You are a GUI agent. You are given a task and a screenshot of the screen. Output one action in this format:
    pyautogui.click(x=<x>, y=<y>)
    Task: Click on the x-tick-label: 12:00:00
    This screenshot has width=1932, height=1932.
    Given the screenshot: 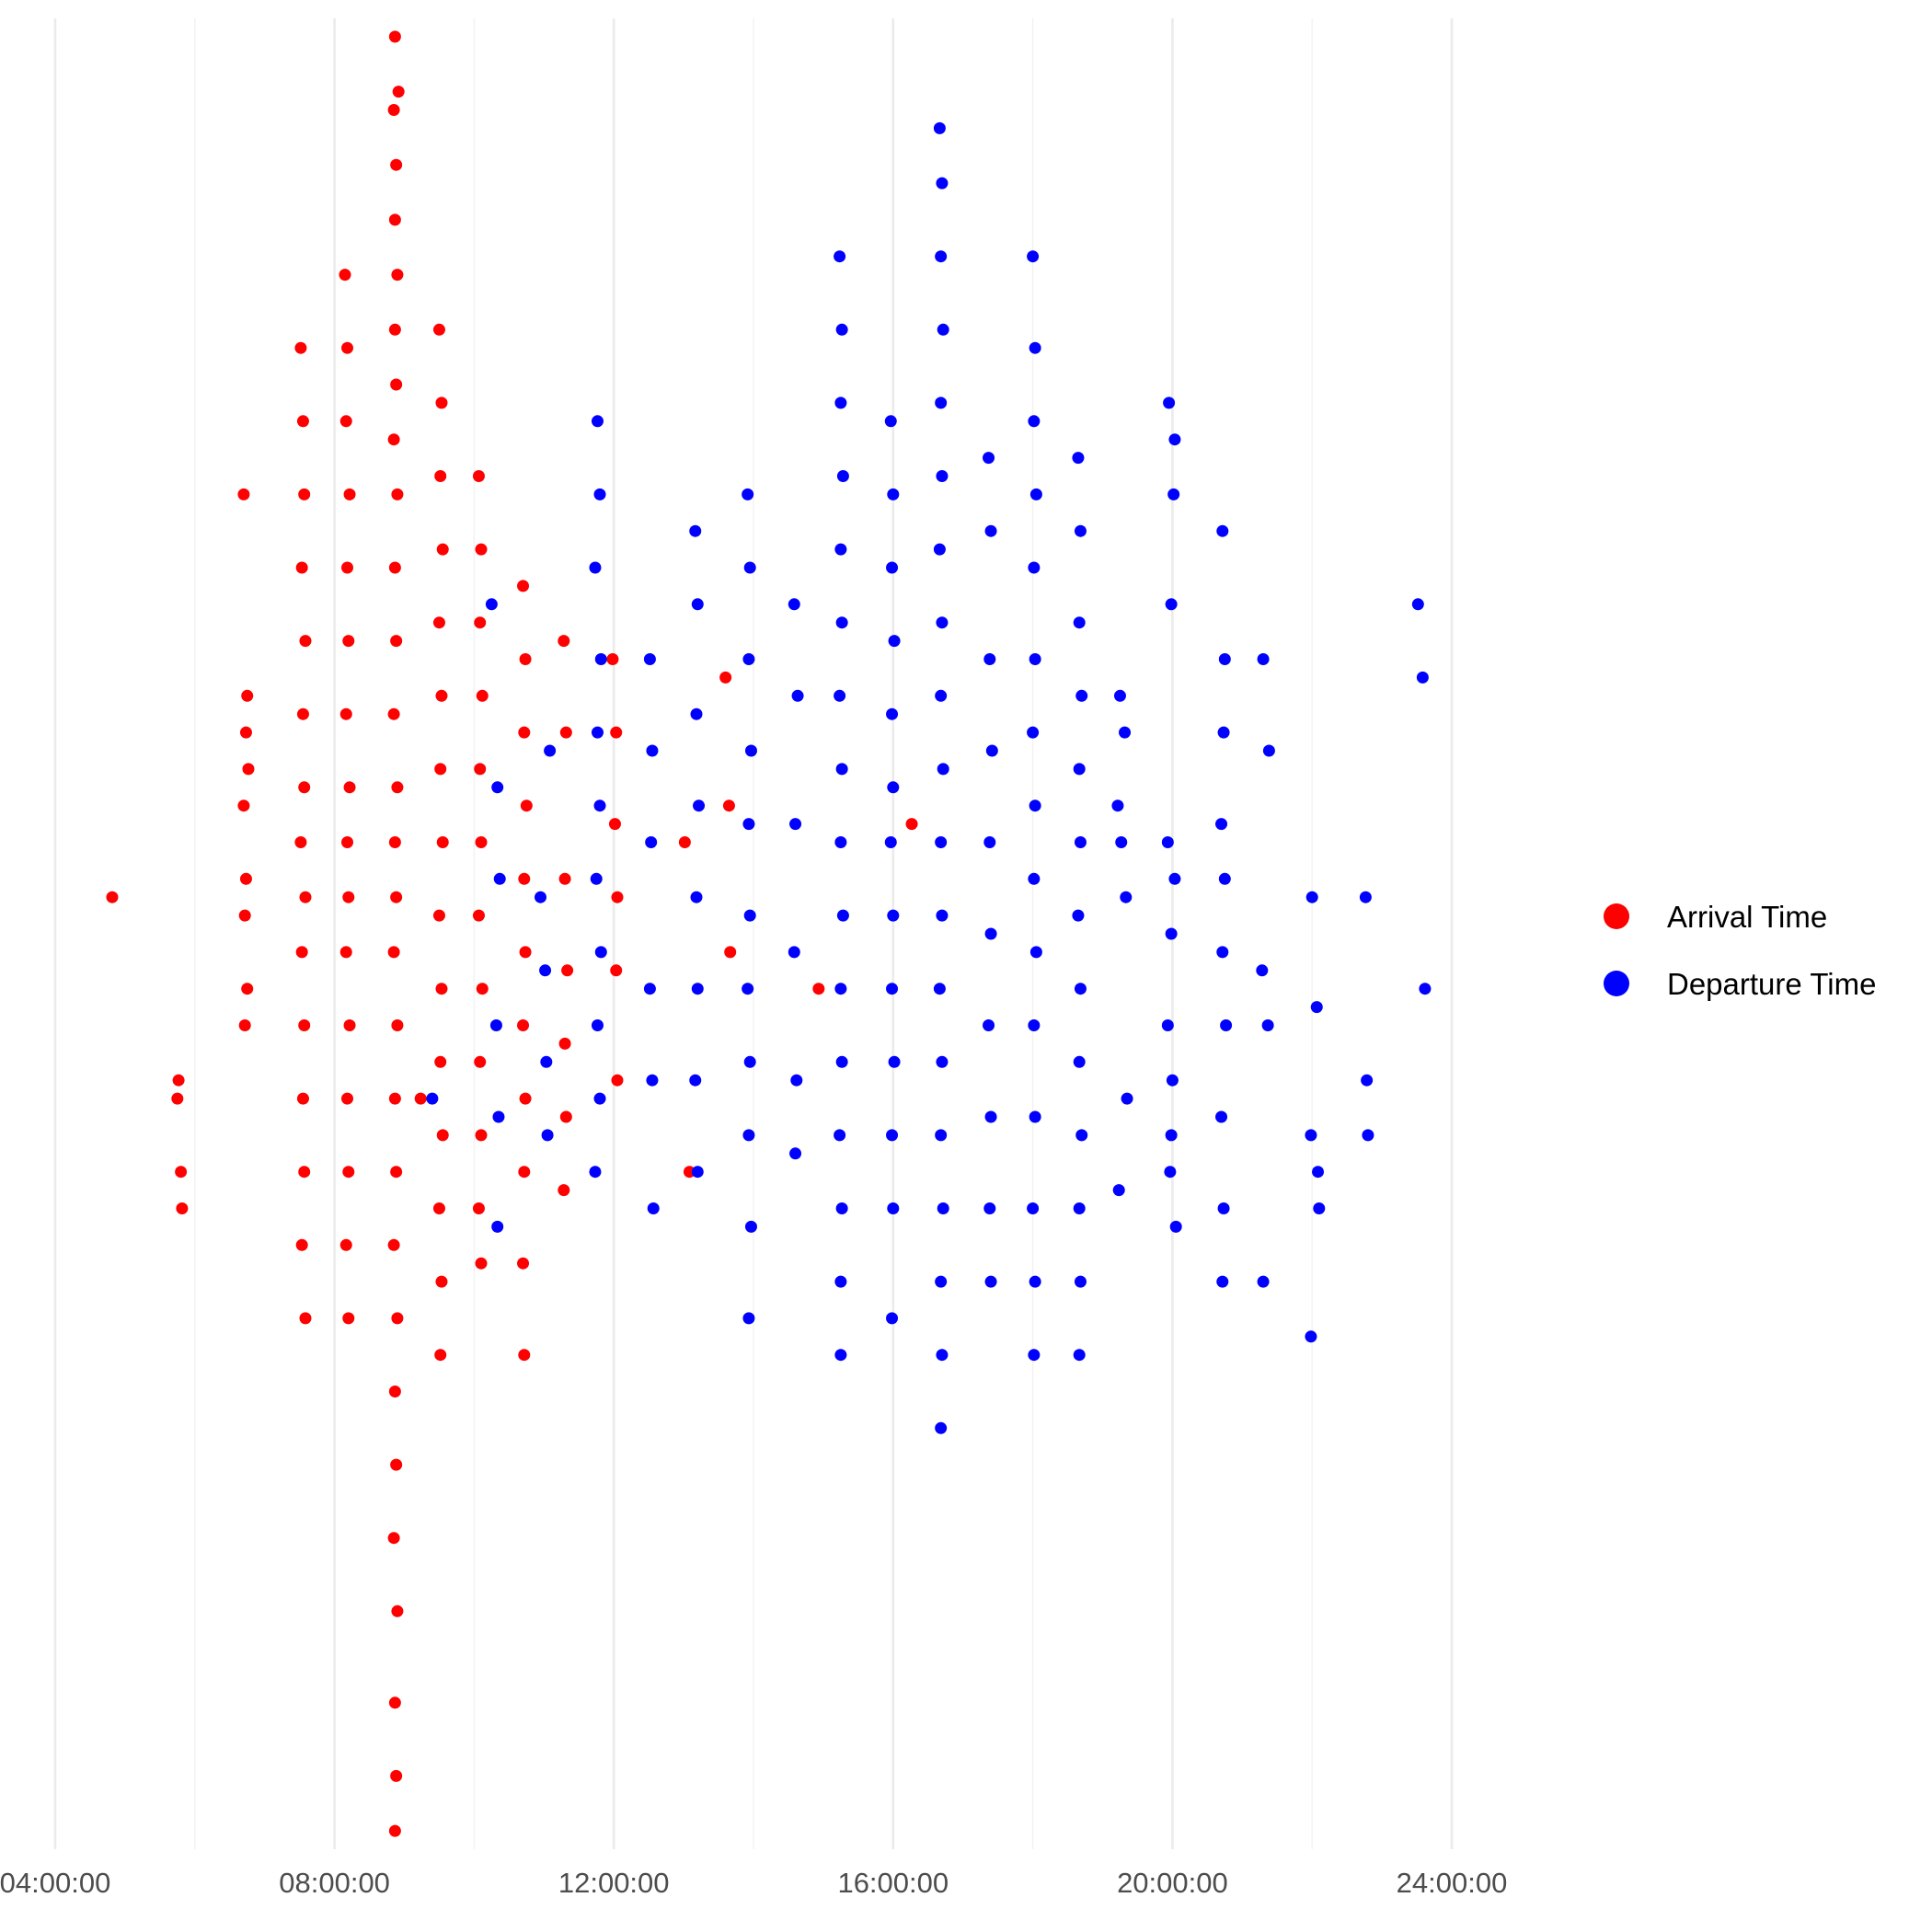 What is the action you would take?
    pyautogui.click(x=614, y=1883)
    